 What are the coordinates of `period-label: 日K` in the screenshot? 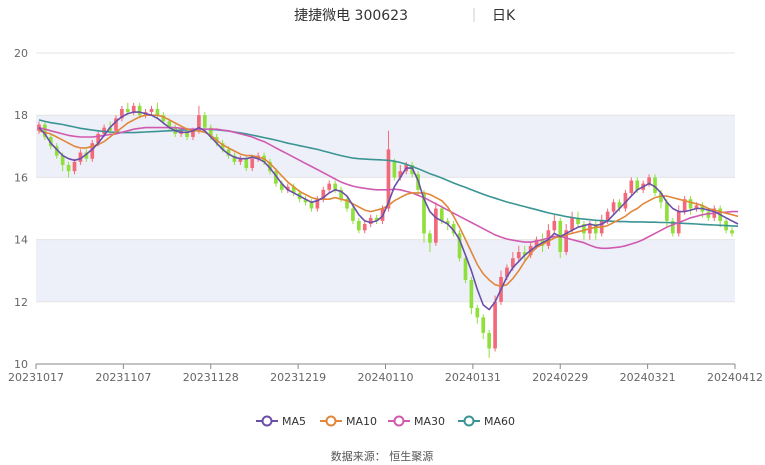 It's located at (504, 16).